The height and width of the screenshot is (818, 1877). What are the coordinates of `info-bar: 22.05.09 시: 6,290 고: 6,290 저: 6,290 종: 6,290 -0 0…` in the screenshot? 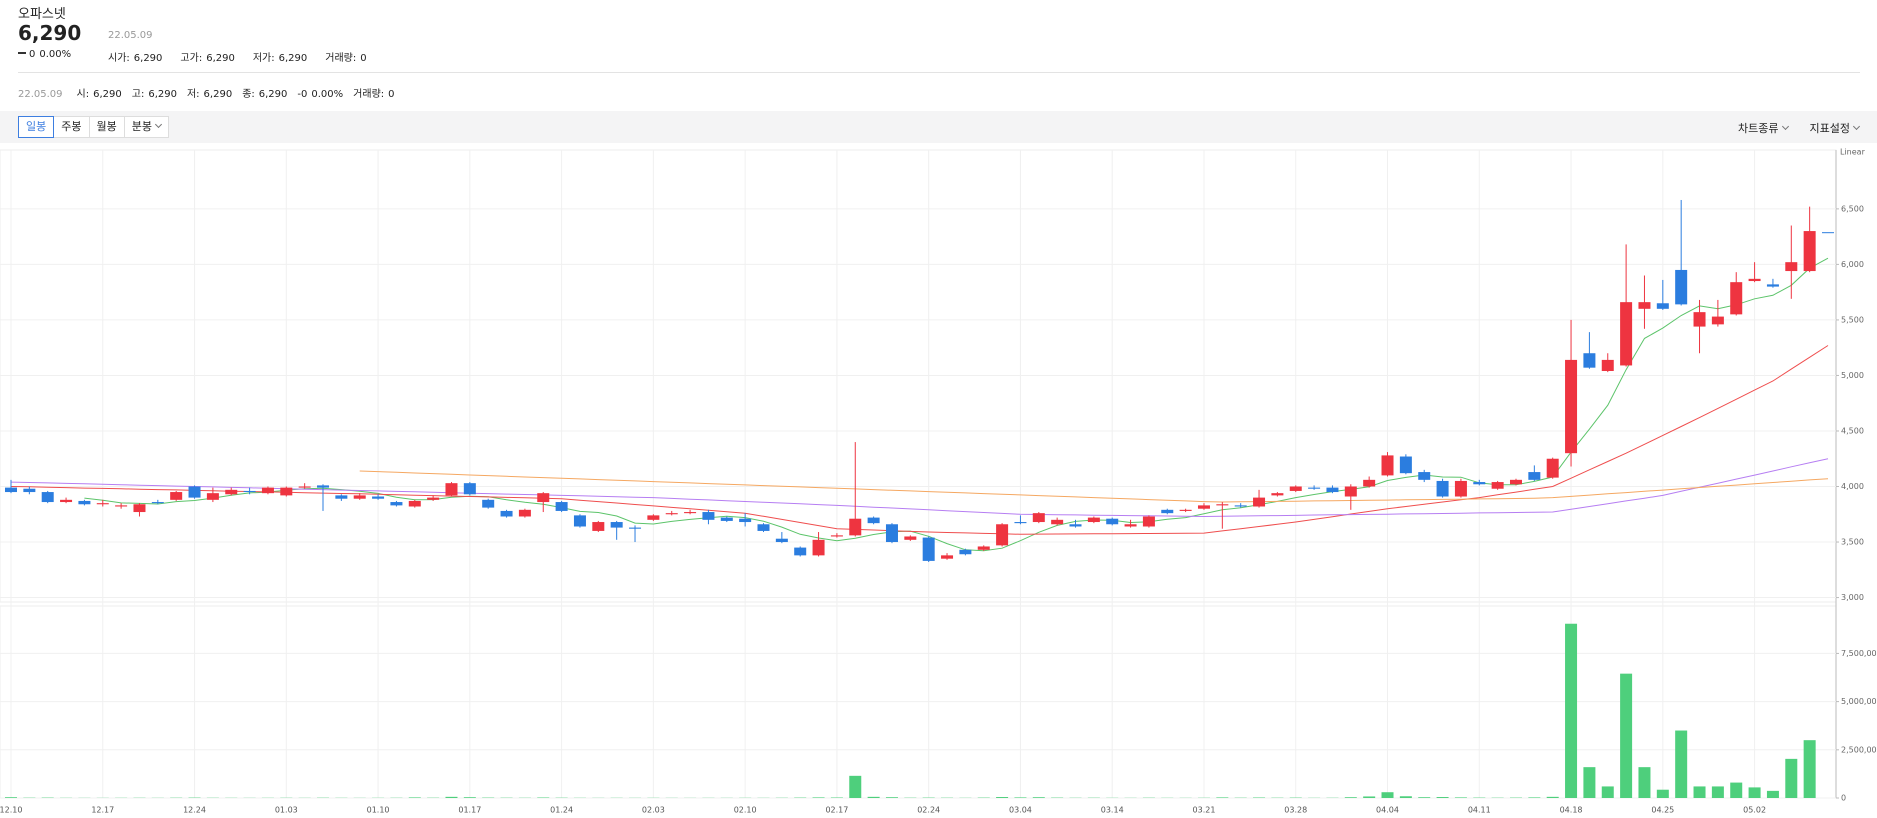 It's located at (211, 92).